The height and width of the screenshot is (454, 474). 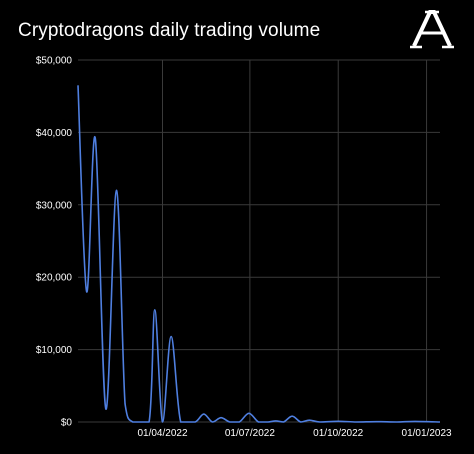 What do you see at coordinates (338, 433) in the screenshot?
I see `x-tick-label: 01/10/2022` at bounding box center [338, 433].